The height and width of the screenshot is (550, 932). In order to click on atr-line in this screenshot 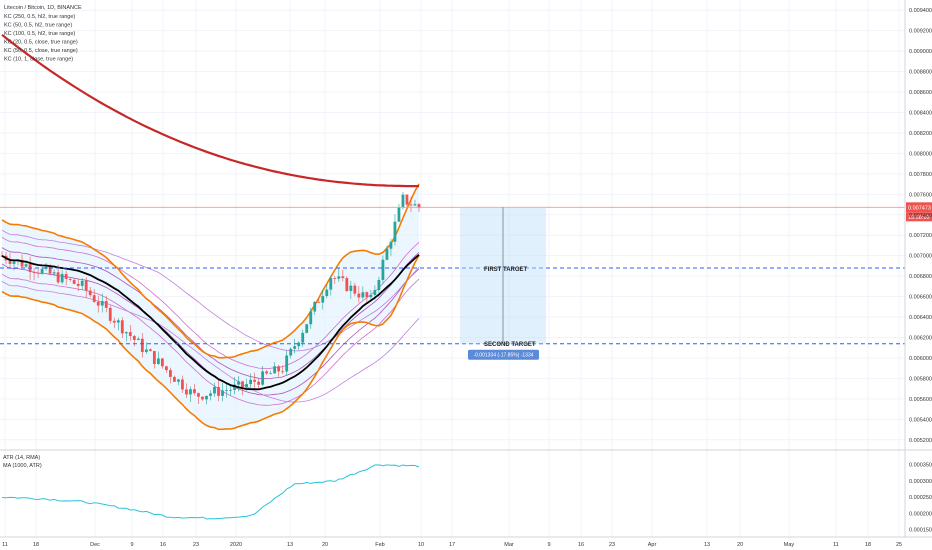, I will do `click(210, 492)`.